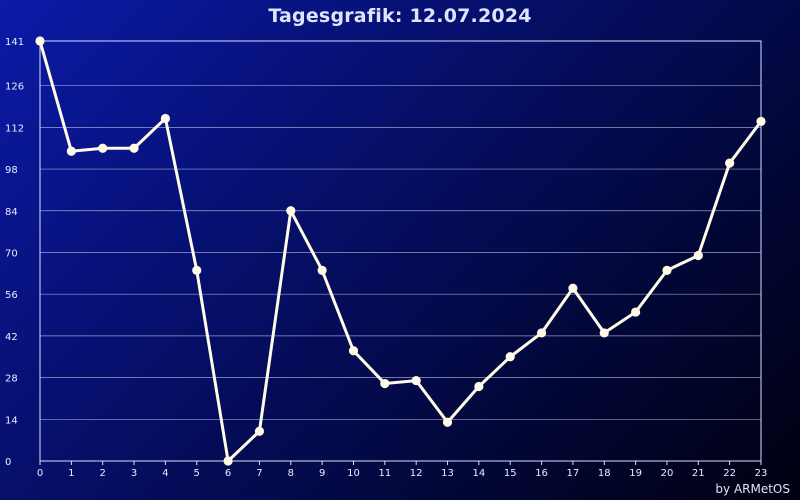  What do you see at coordinates (729, 473) in the screenshot?
I see `x-tick-label: 22` at bounding box center [729, 473].